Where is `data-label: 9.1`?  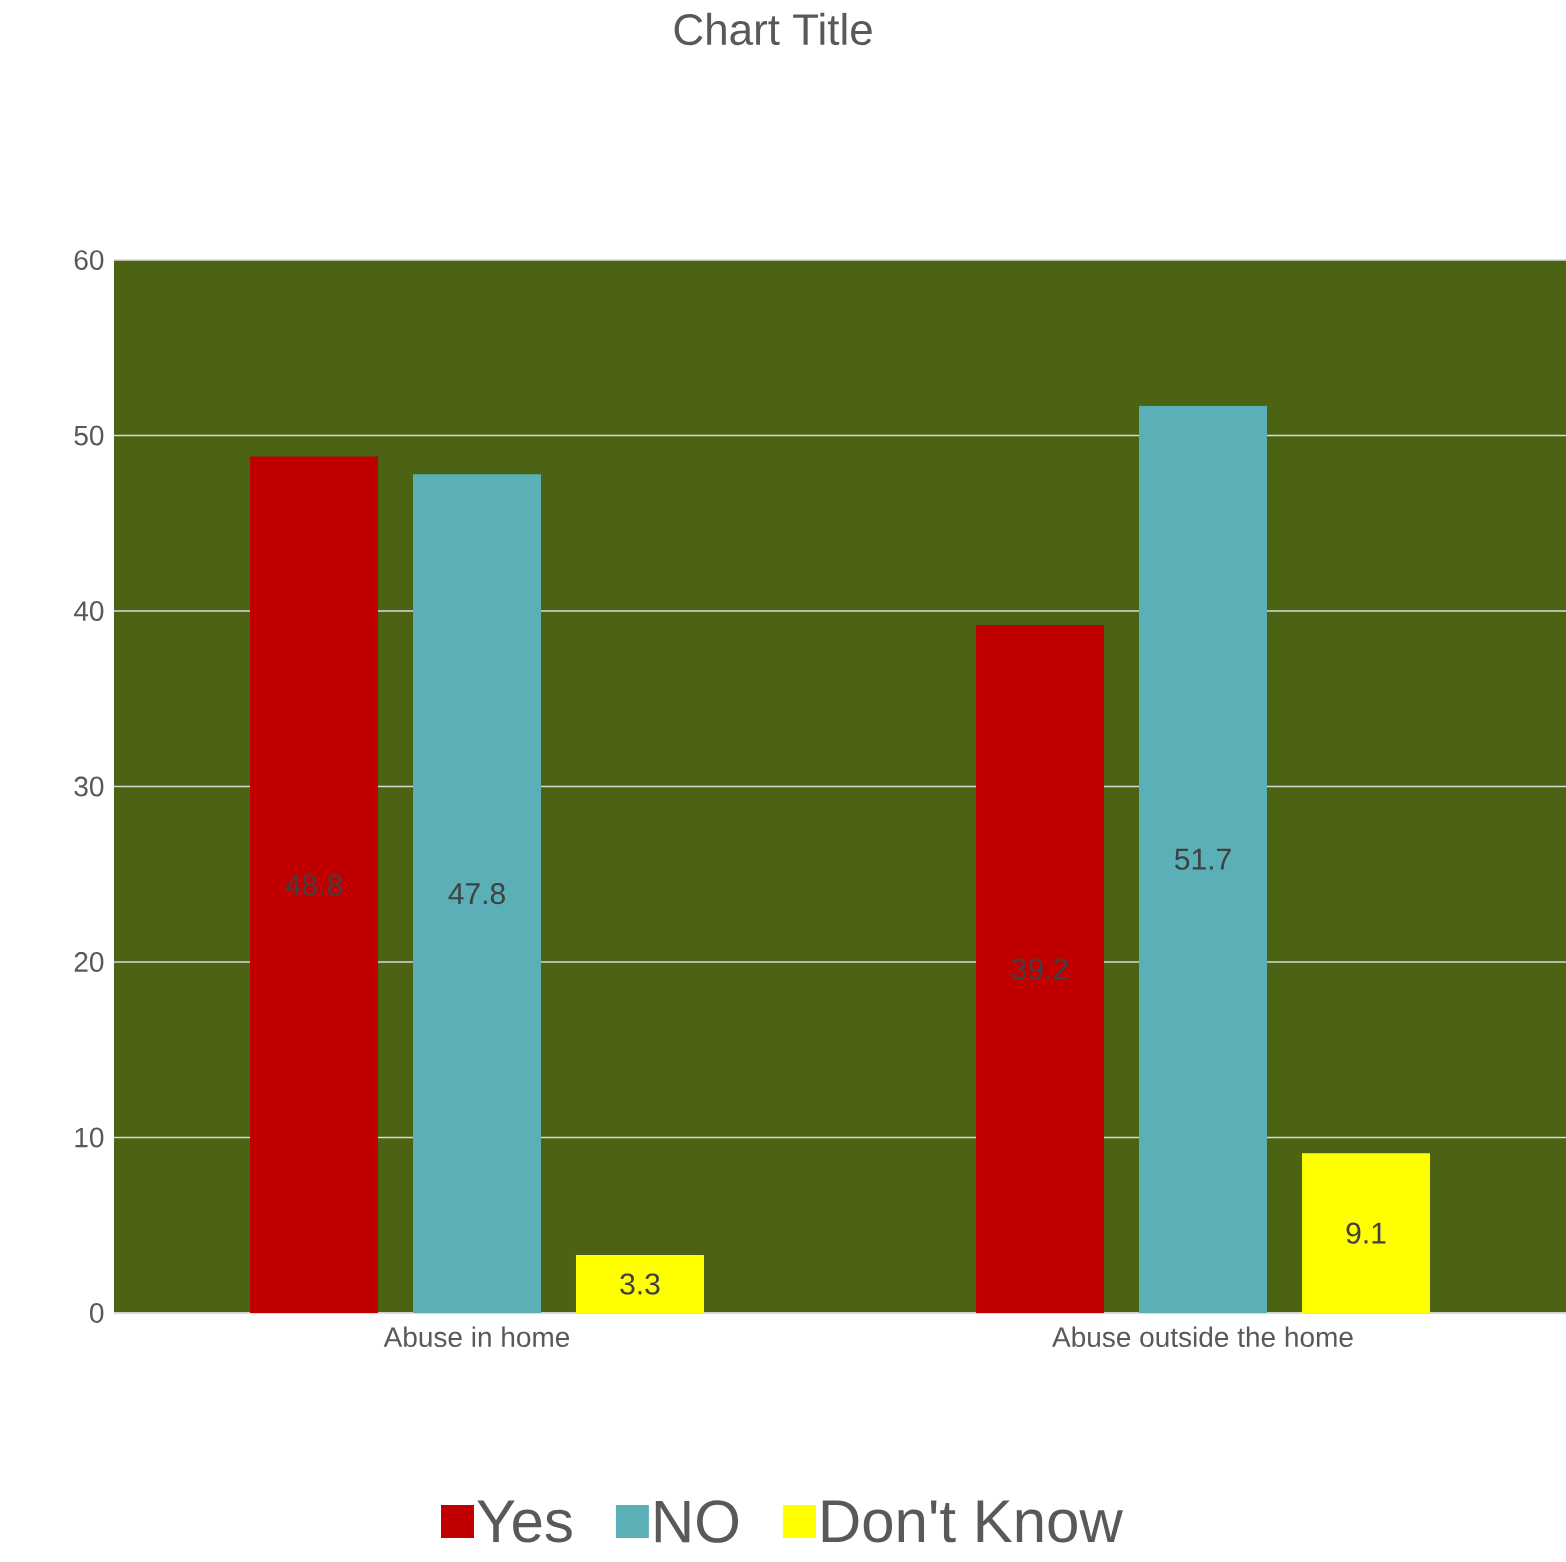
data-label: 9.1 is located at coordinates (1366, 1233).